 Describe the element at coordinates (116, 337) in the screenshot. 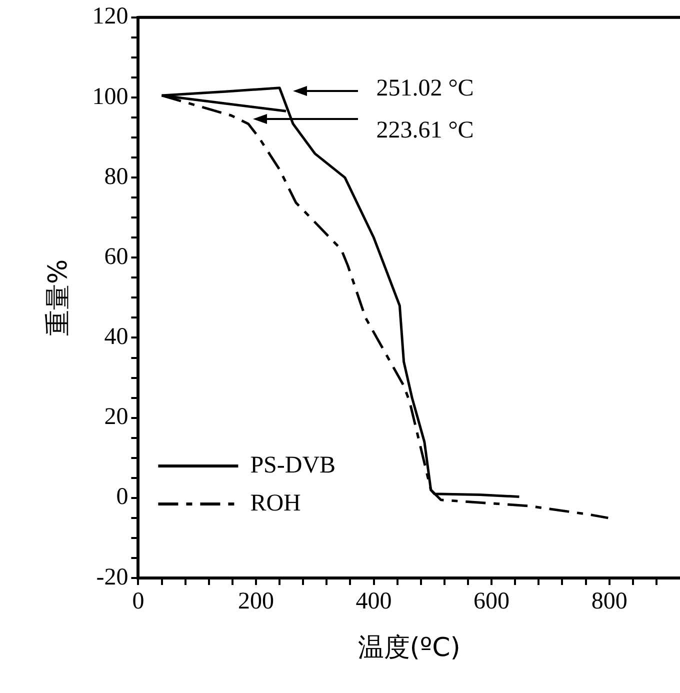

I see `y-tick-label: 40` at that location.